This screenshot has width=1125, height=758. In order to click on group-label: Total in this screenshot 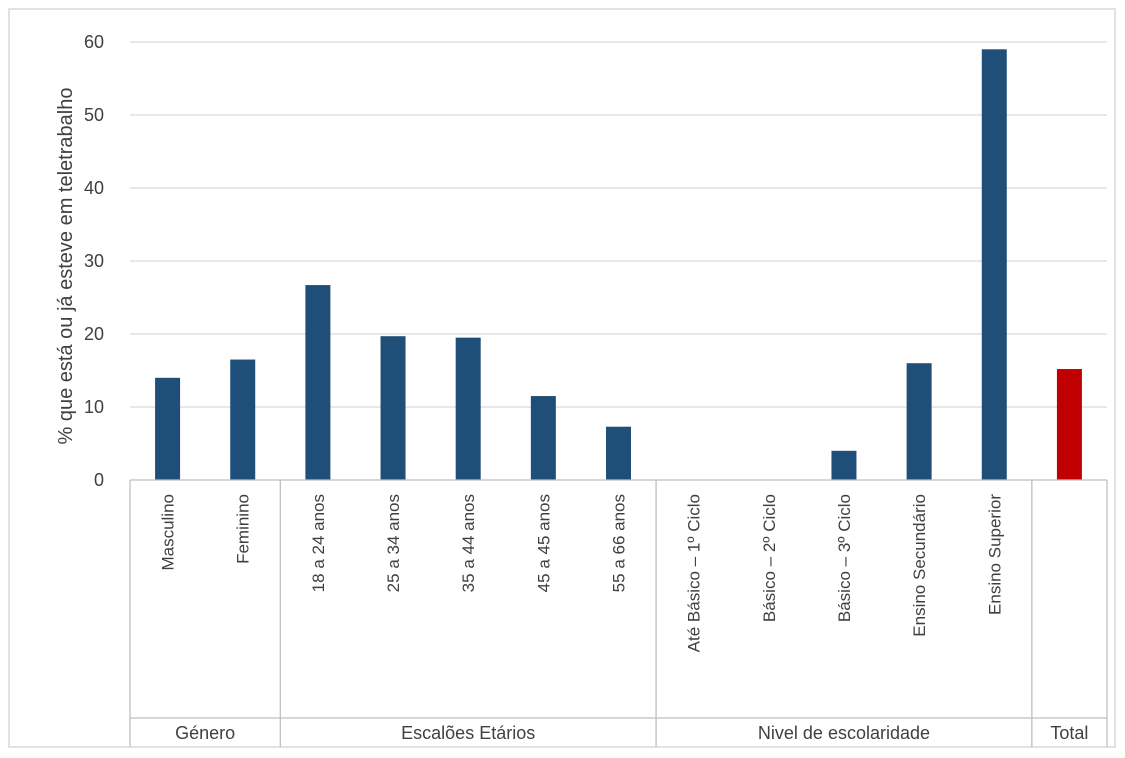, I will do `click(1069, 733)`.